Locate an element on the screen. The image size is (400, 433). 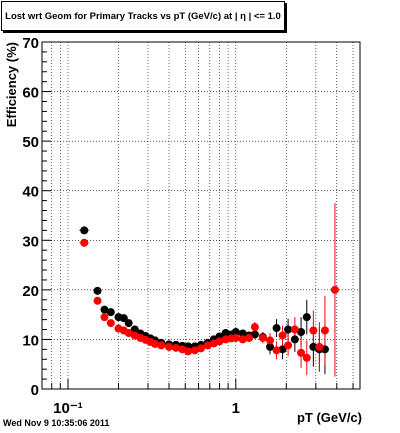
x-axis-label: pT (GeV/c) is located at coordinates (329, 417).